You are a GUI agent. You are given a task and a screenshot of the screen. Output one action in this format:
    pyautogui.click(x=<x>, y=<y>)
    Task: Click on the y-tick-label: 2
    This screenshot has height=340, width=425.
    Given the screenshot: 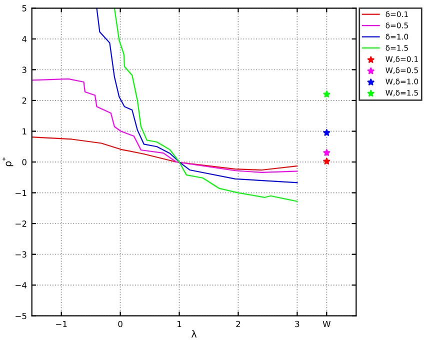 What is the action you would take?
    pyautogui.click(x=24, y=100)
    